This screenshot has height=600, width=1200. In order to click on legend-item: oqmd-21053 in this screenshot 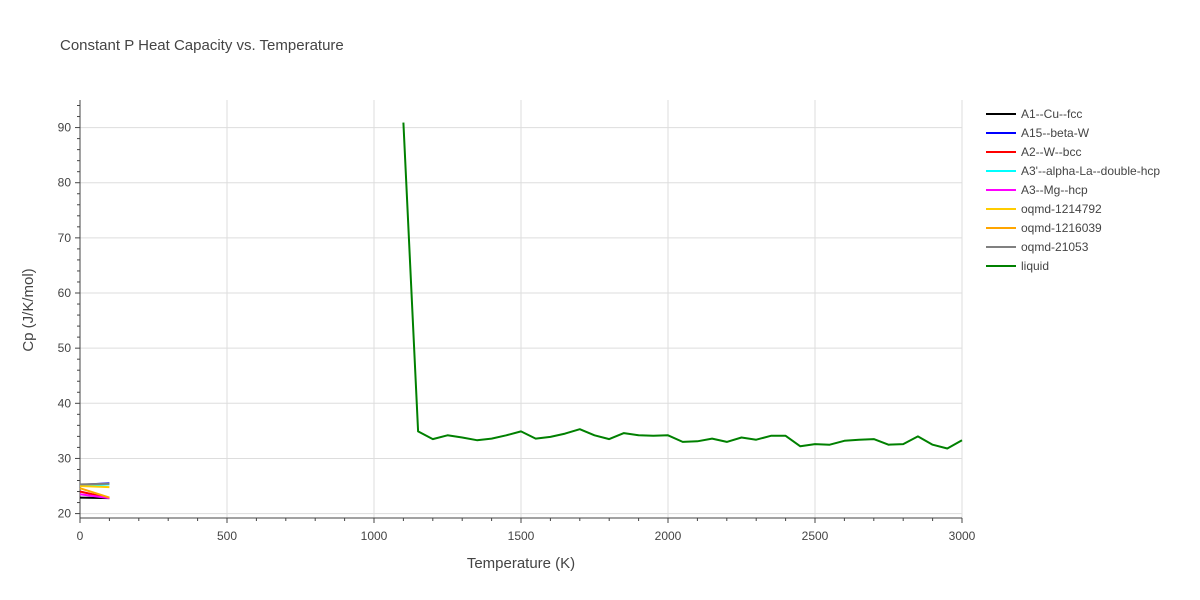, I will do `click(1037, 247)`.